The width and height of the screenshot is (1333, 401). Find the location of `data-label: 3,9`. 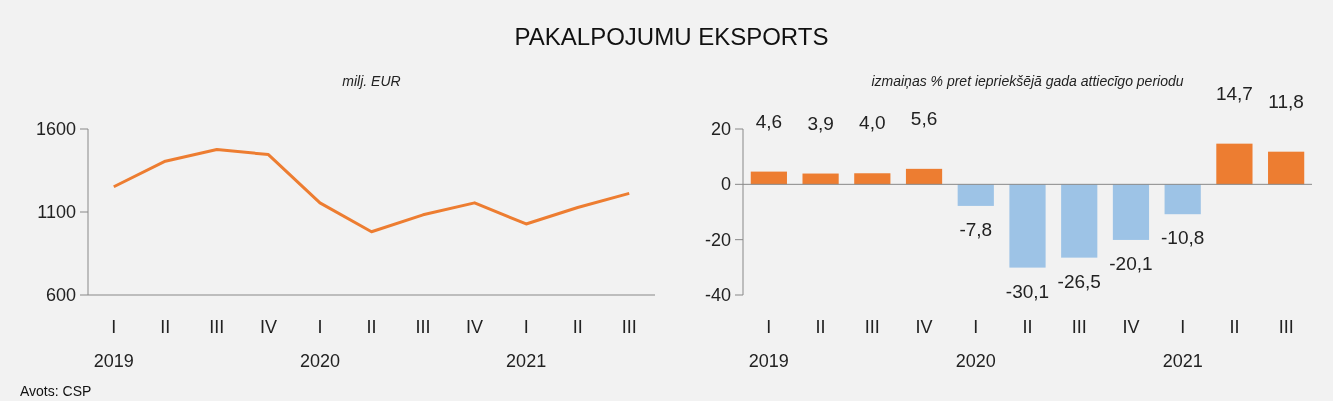

data-label: 3,9 is located at coordinates (820, 123).